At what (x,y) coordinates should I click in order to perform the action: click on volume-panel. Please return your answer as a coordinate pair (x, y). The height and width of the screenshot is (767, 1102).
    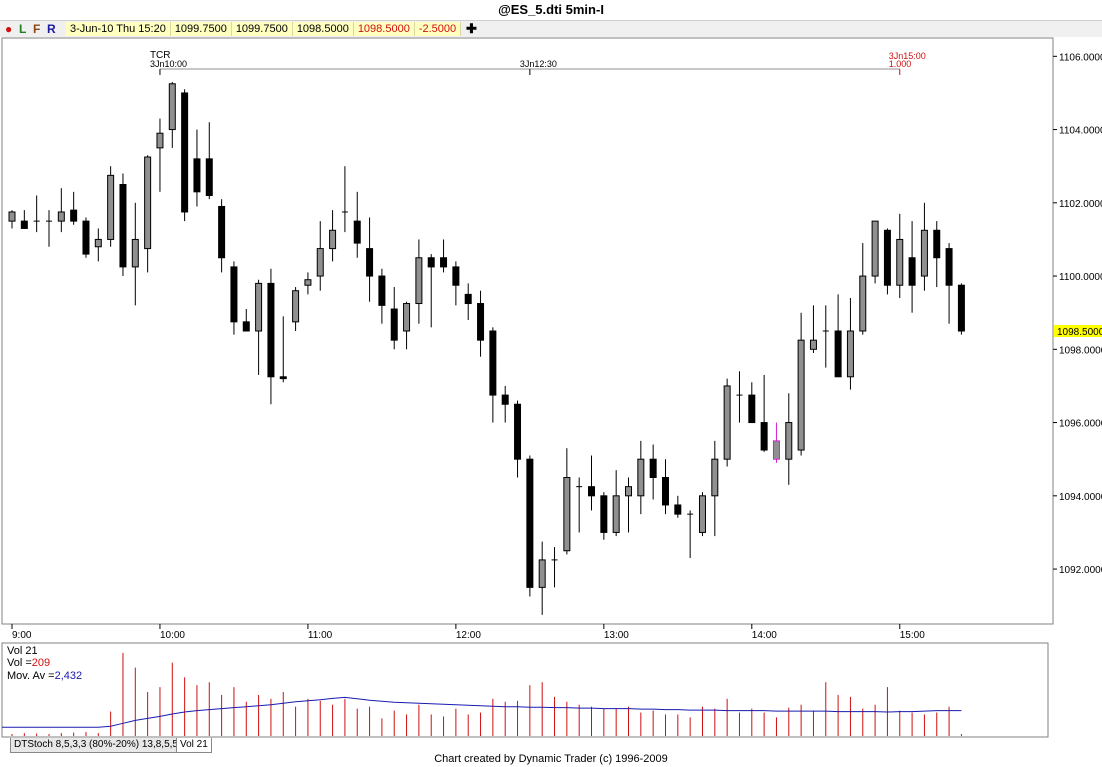
    Looking at the image, I should click on (525, 690).